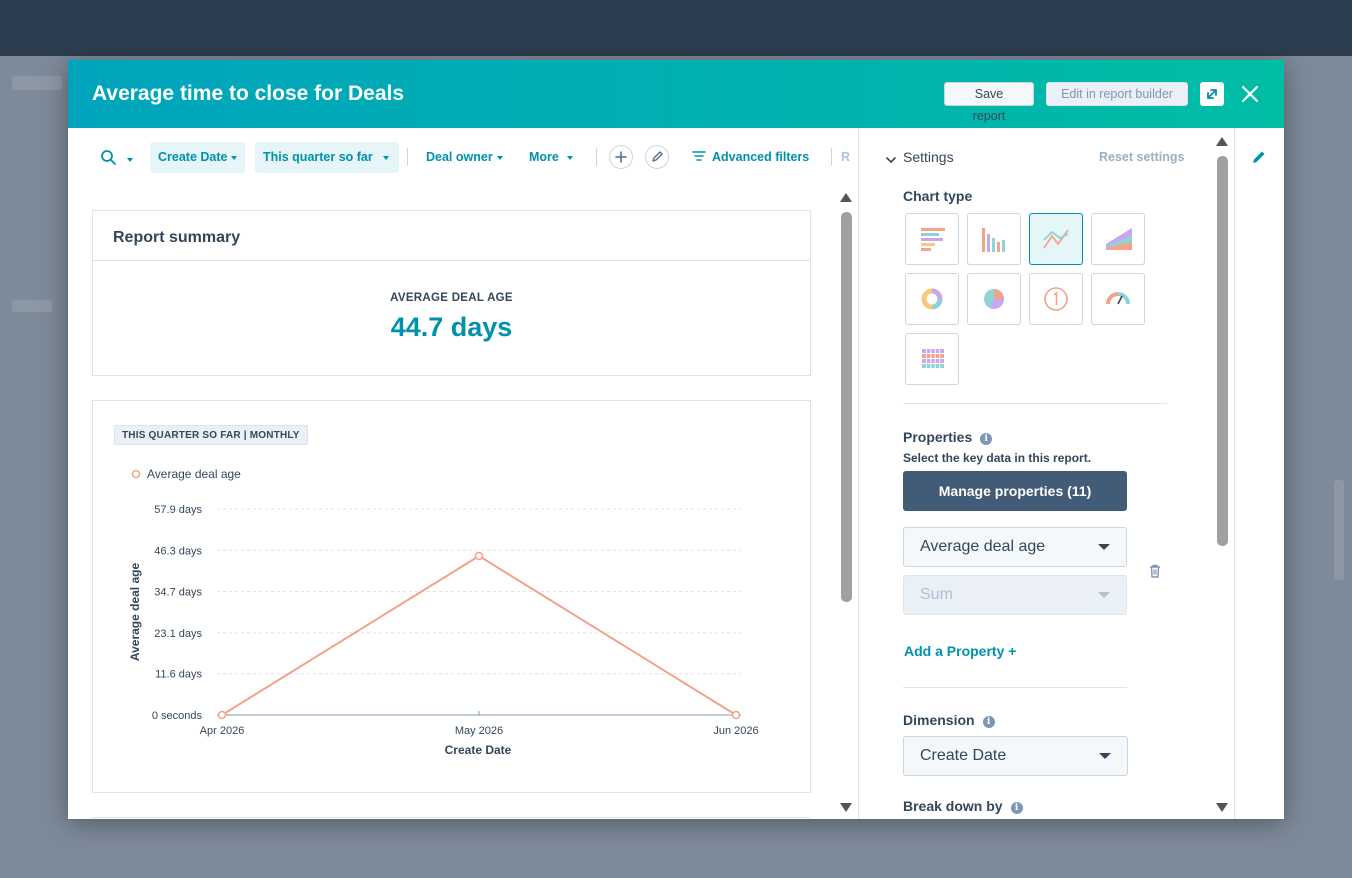 Image resolution: width=1352 pixels, height=878 pixels. I want to click on chart-type-table, so click(932, 359).